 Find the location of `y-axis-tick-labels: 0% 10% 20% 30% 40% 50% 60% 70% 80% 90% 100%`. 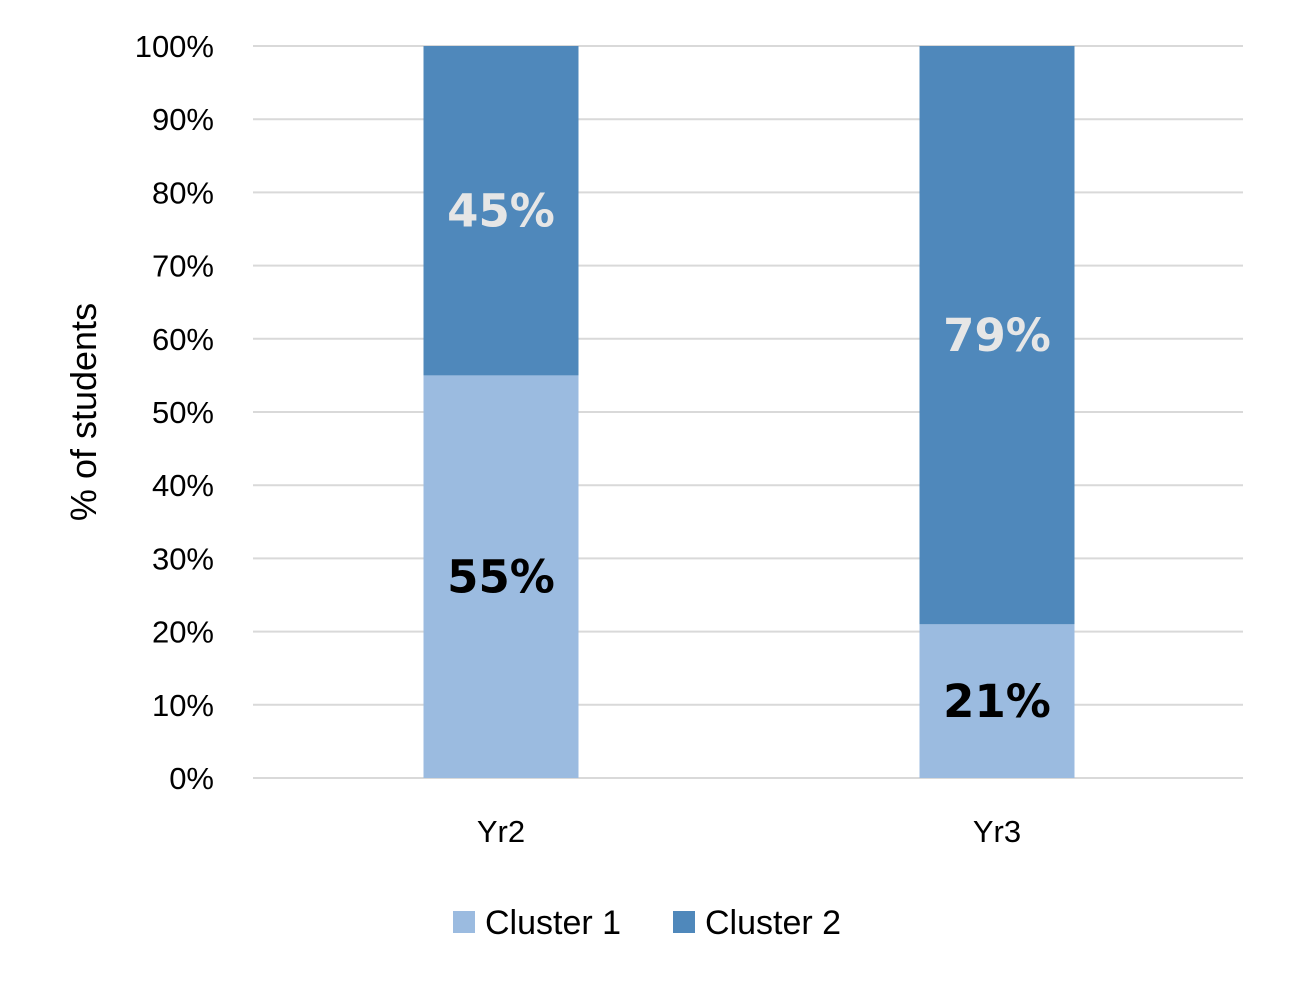

y-axis-tick-labels: 0% 10% 20% 30% 40% 50% 60% 70% 80% 90% 100% is located at coordinates (174, 412).